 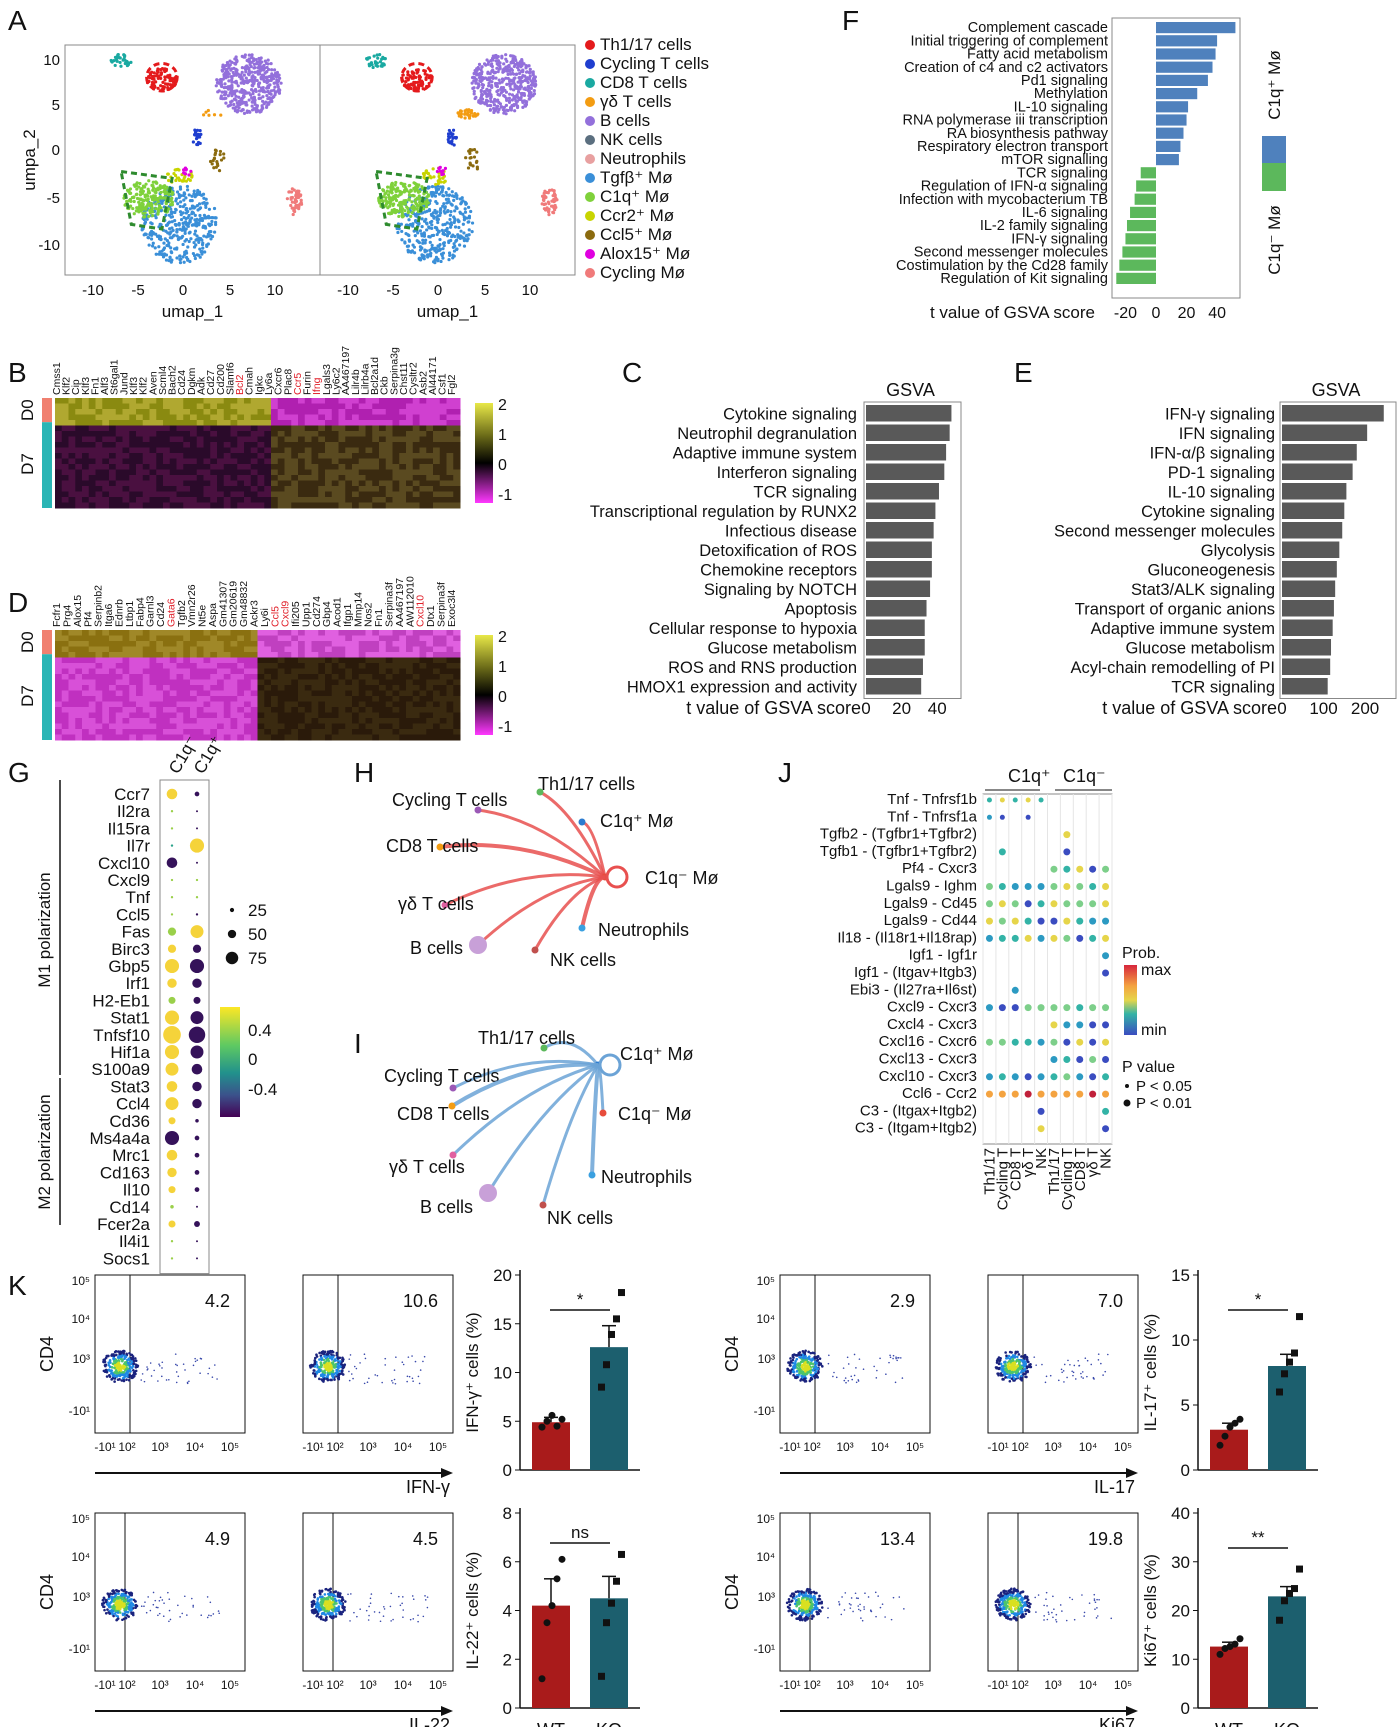 What do you see at coordinates (637, 215) in the screenshot?
I see `legend-label: Ccr2⁺ Mø` at bounding box center [637, 215].